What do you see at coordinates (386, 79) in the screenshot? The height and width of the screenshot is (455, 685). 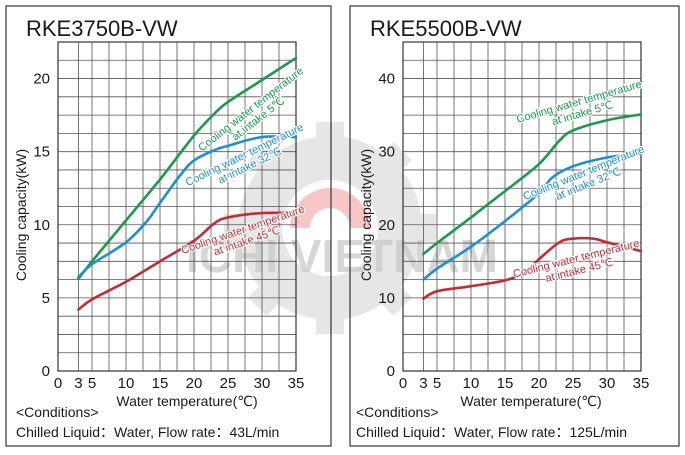 I see `y-tick-label: 40` at bounding box center [386, 79].